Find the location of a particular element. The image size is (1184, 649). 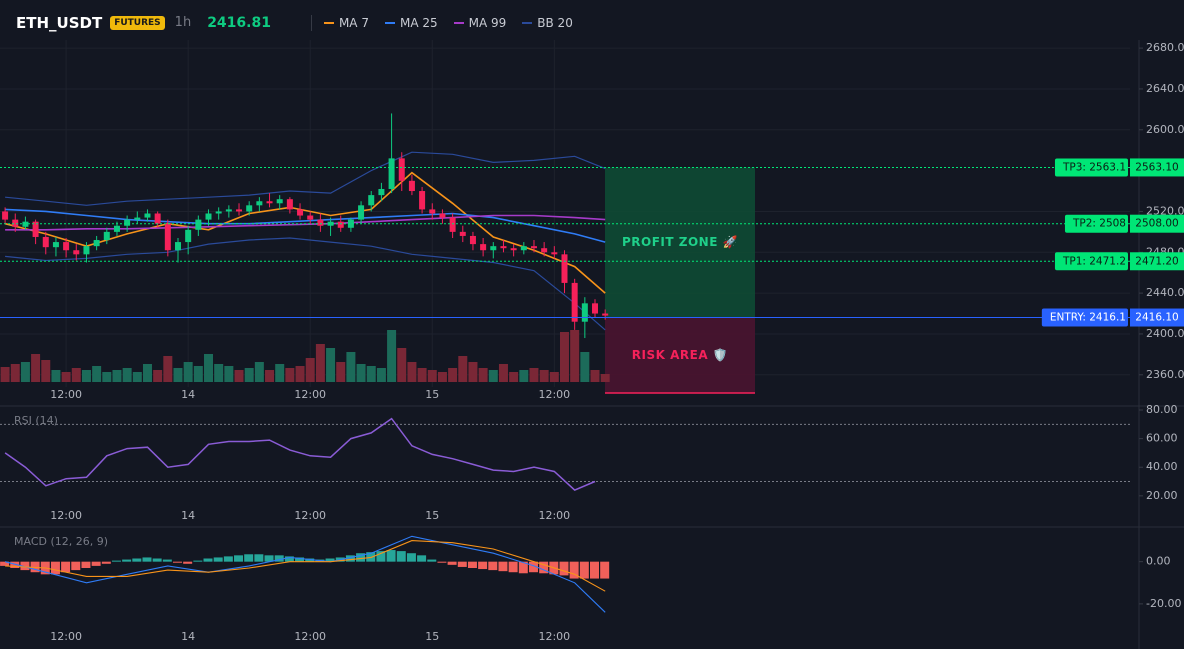

y-tick-label: 2440.00 is located at coordinates (1165, 292).